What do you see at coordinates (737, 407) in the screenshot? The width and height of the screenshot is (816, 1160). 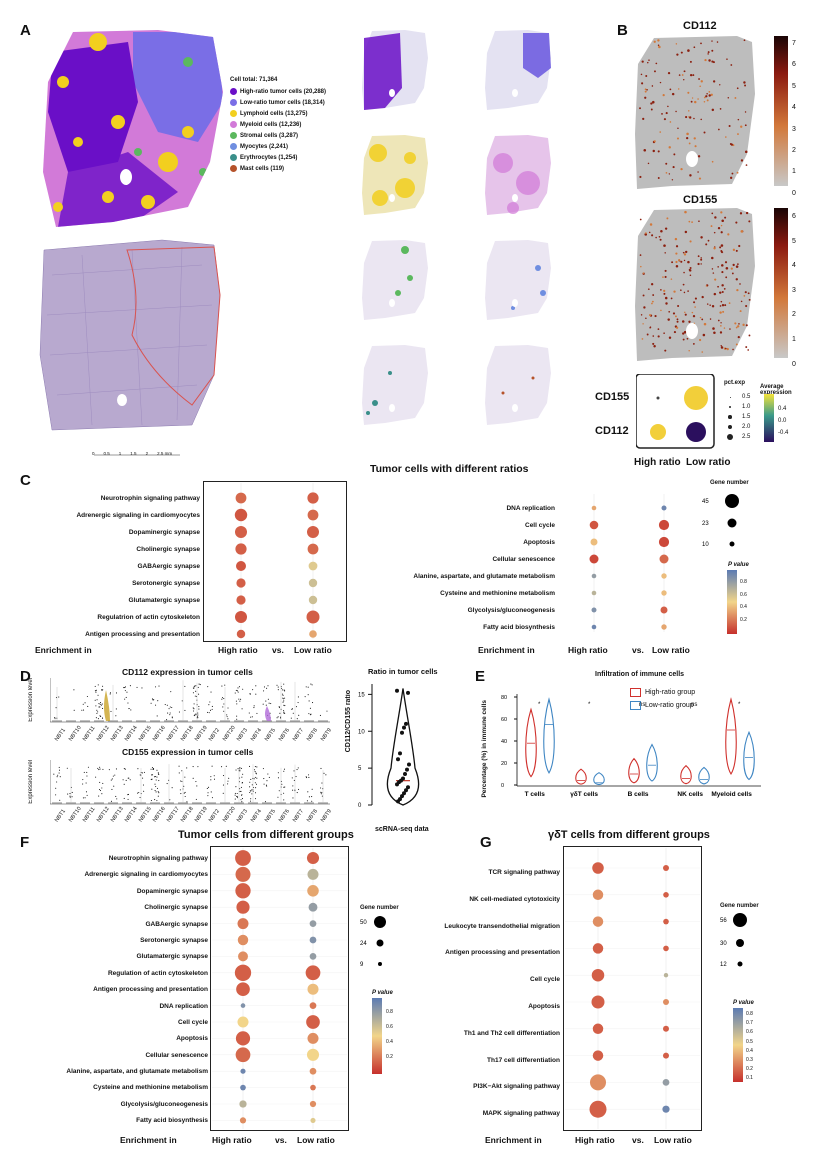 I see `pct-legend-item: 1.0` at bounding box center [737, 407].